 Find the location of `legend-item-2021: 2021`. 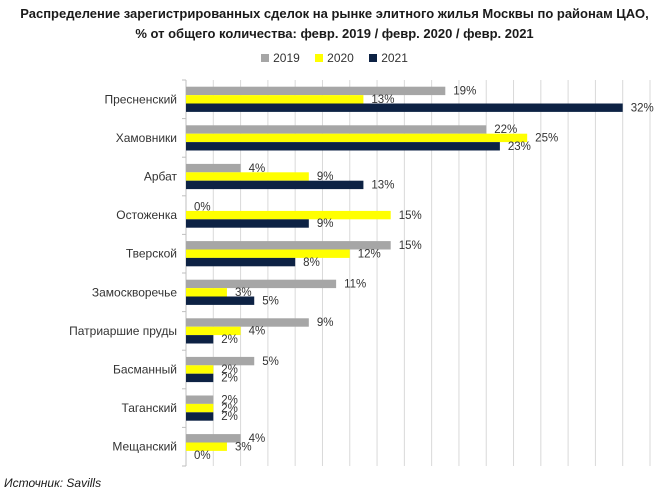

legend-item-2021: 2021 is located at coordinates (388, 58).